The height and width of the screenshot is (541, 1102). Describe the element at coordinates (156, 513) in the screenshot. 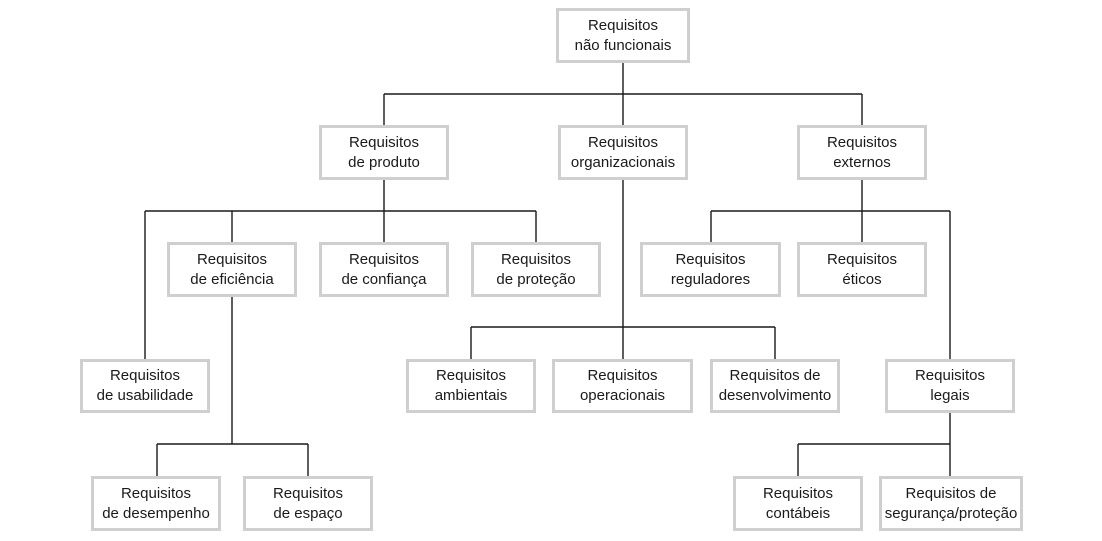

I see `node-label-line2: de desempenho` at that location.